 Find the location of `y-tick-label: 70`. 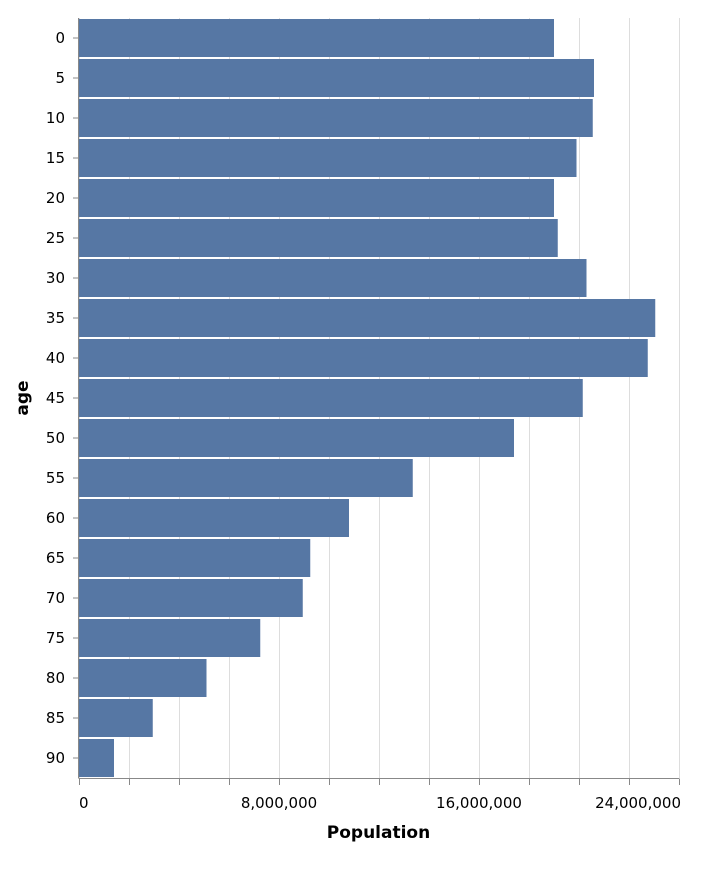

y-tick-label: 70 is located at coordinates (55, 598).